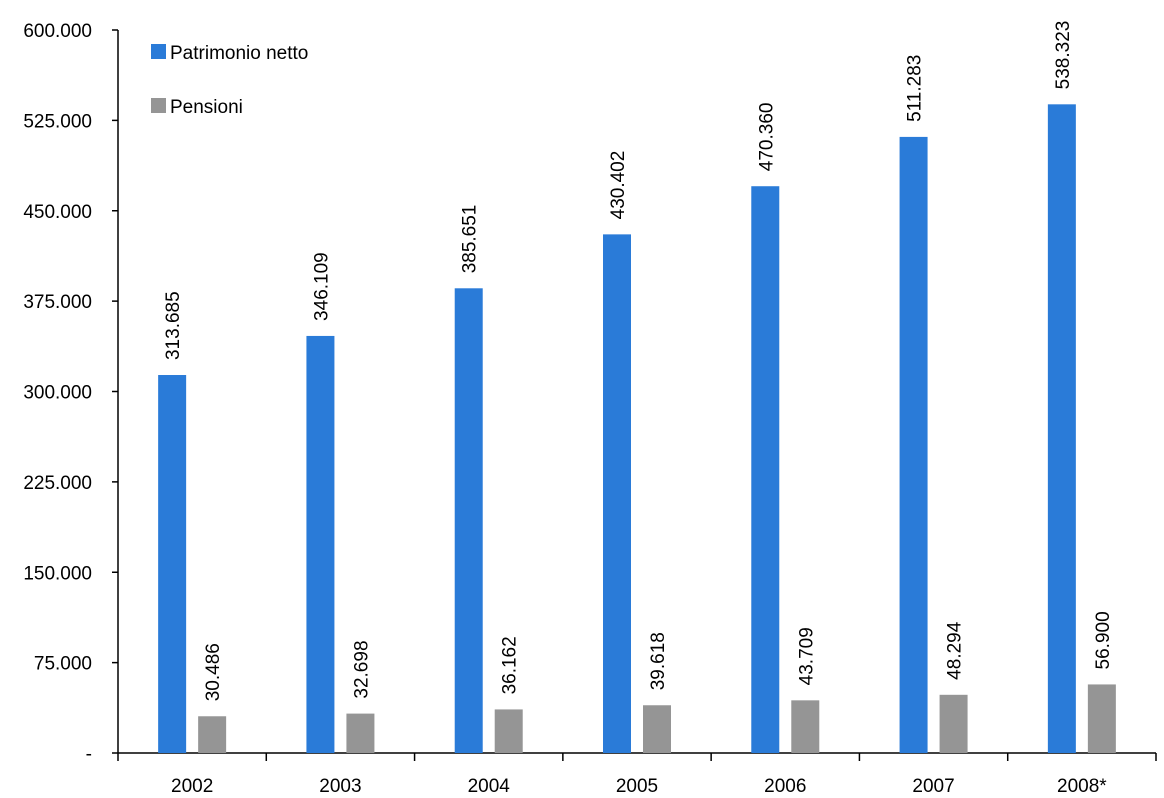  What do you see at coordinates (470, 239) in the screenshot?
I see `data-label: 385.651` at bounding box center [470, 239].